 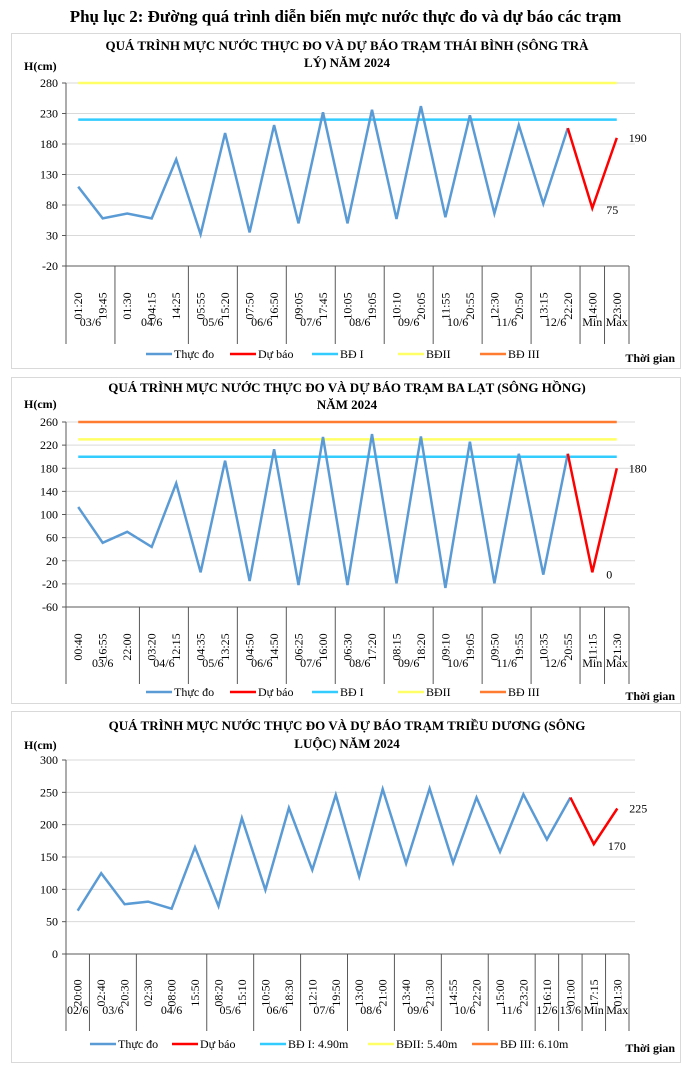 What do you see at coordinates (453, 992) in the screenshot?
I see `x-time-label: 14:55` at bounding box center [453, 992].